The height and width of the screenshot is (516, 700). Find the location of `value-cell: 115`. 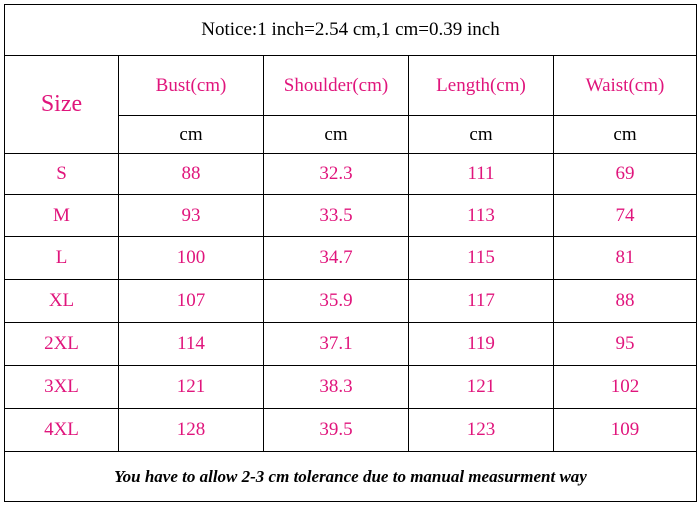

value-cell: 115 is located at coordinates (481, 258).